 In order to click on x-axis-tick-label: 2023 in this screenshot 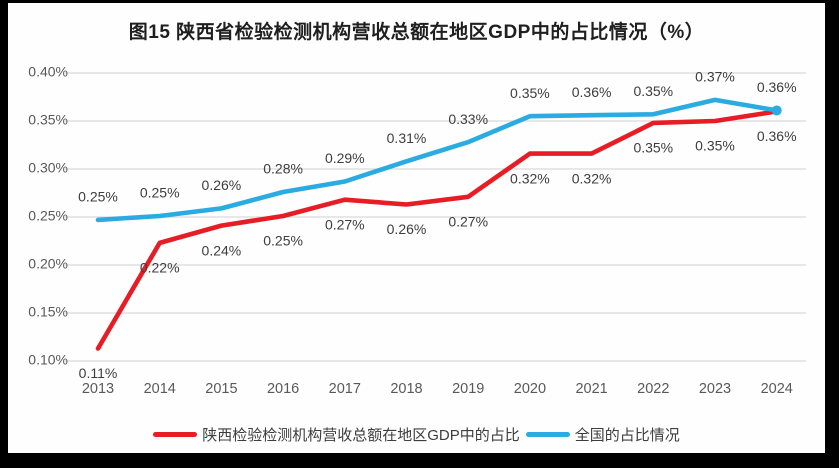, I will do `click(715, 389)`.